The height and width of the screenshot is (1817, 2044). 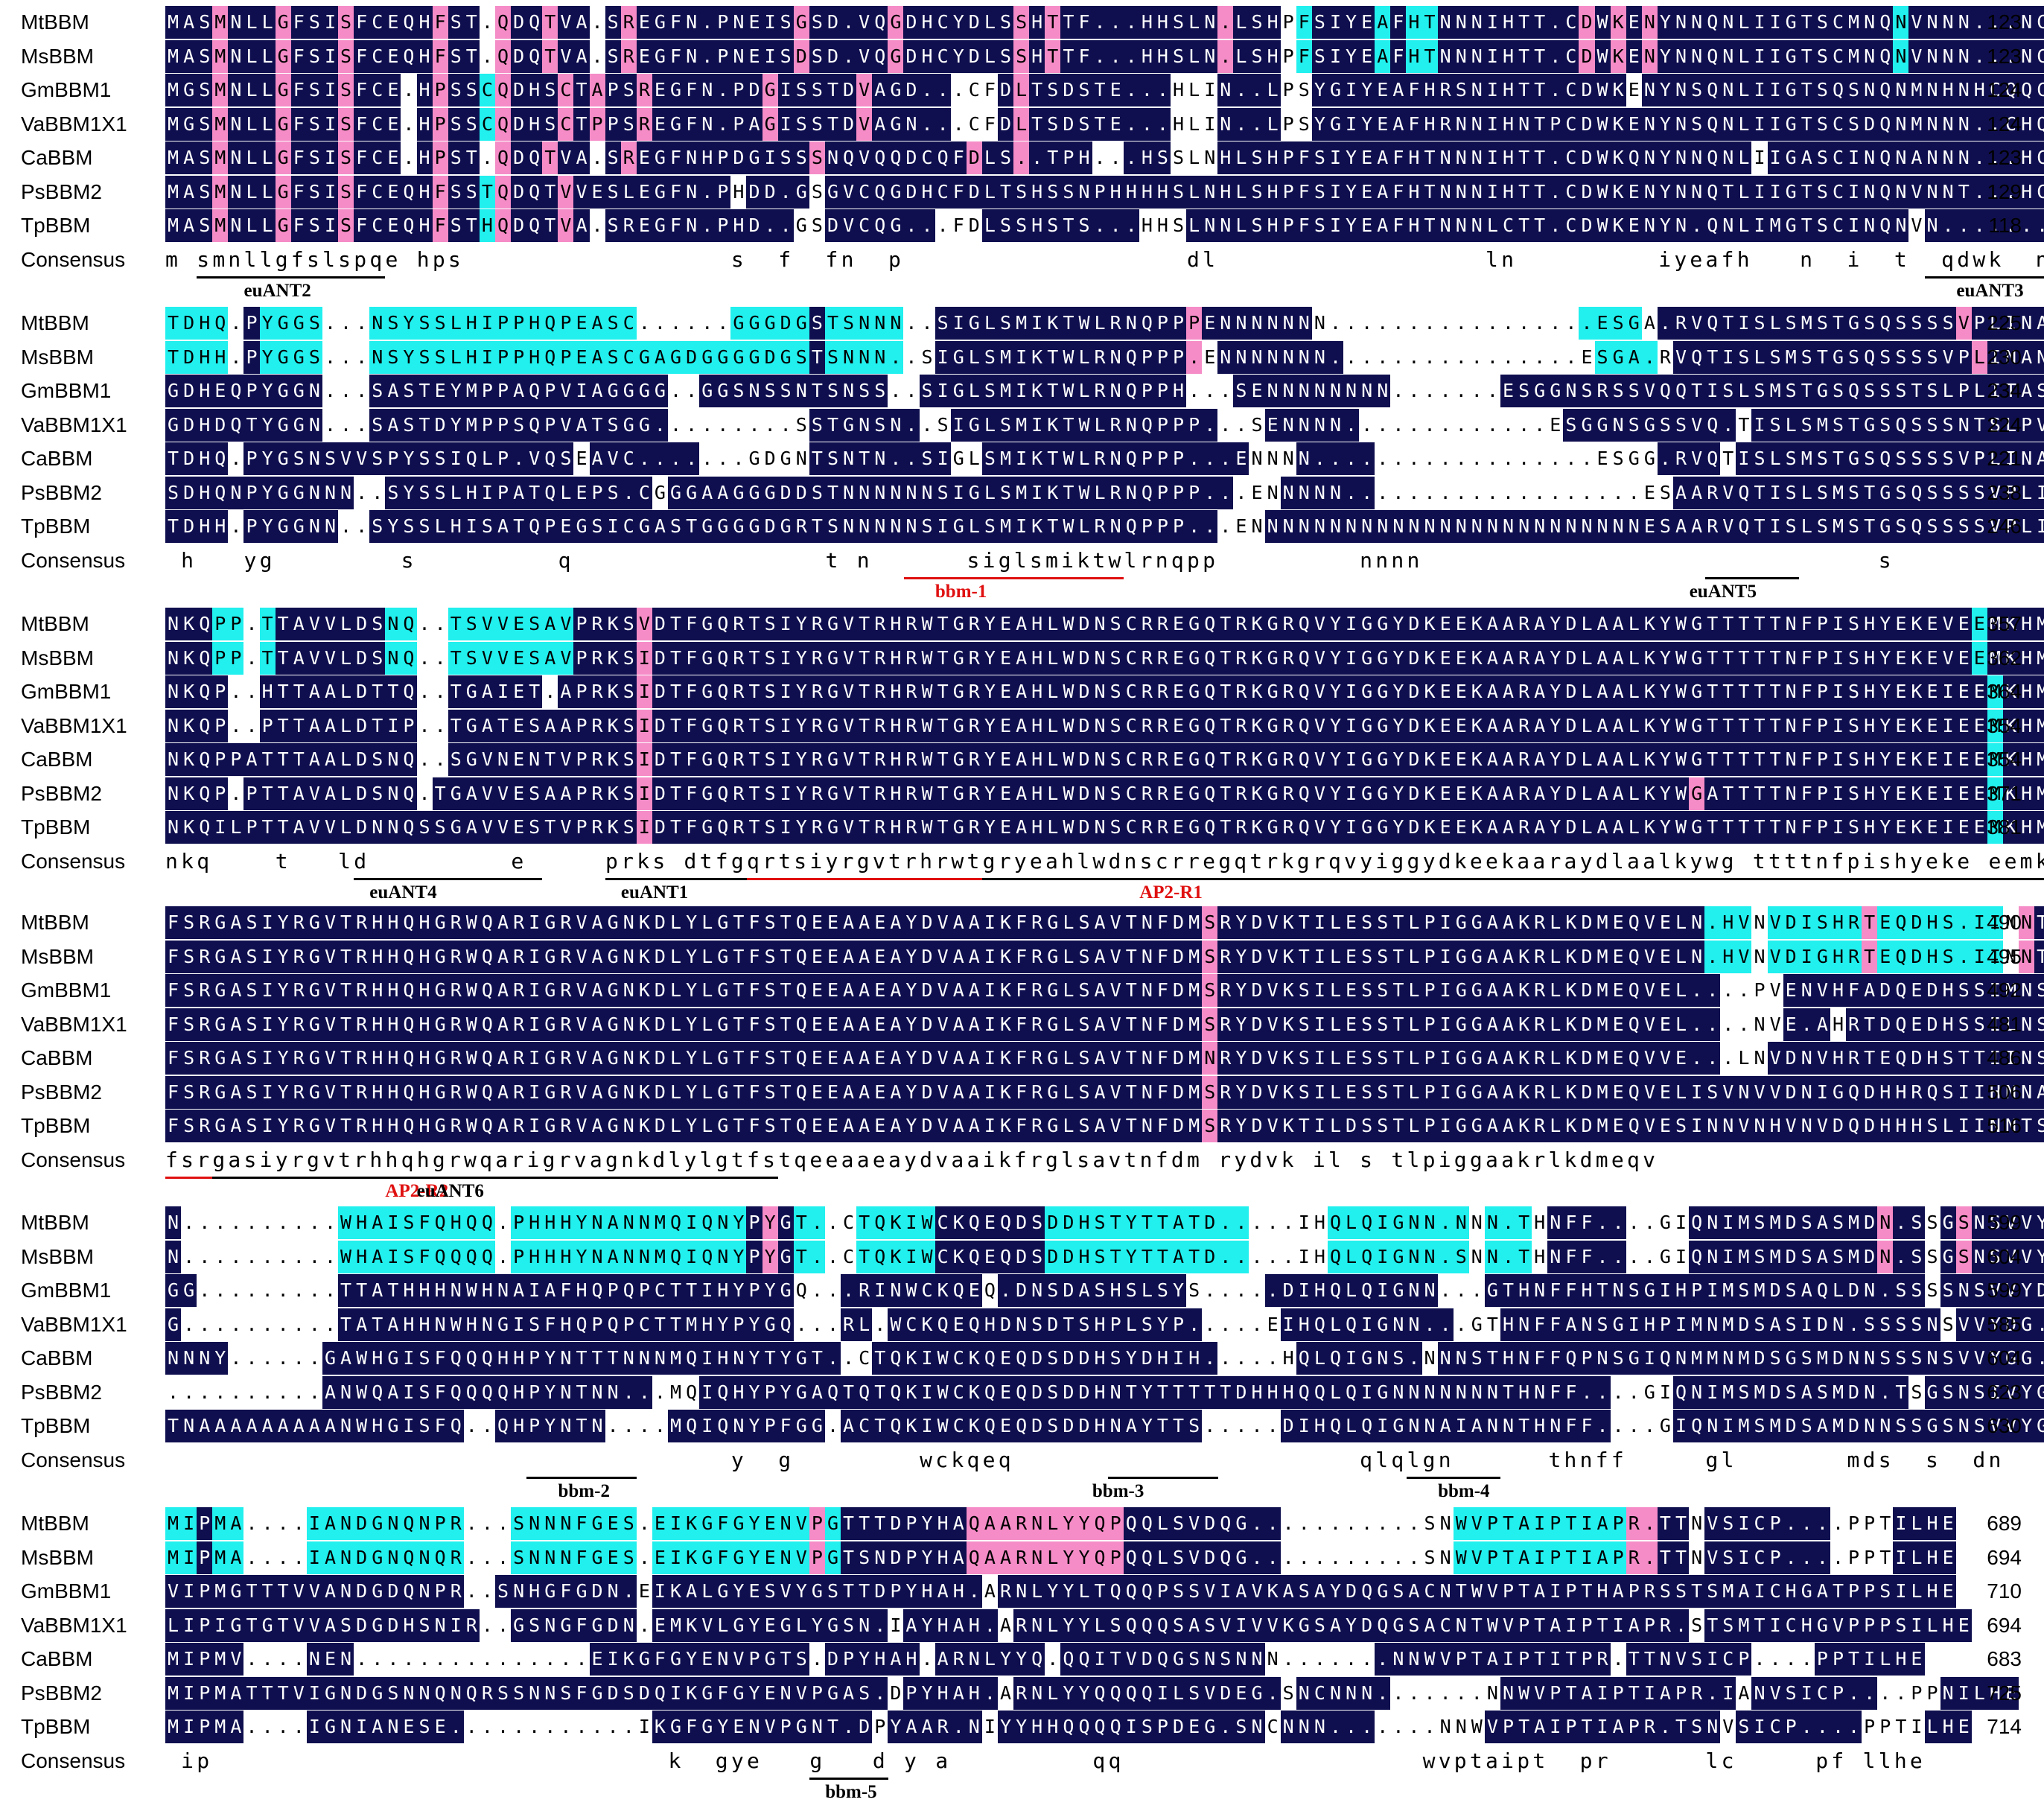 What do you see at coordinates (362, 1426) in the screenshot?
I see `residue: W` at bounding box center [362, 1426].